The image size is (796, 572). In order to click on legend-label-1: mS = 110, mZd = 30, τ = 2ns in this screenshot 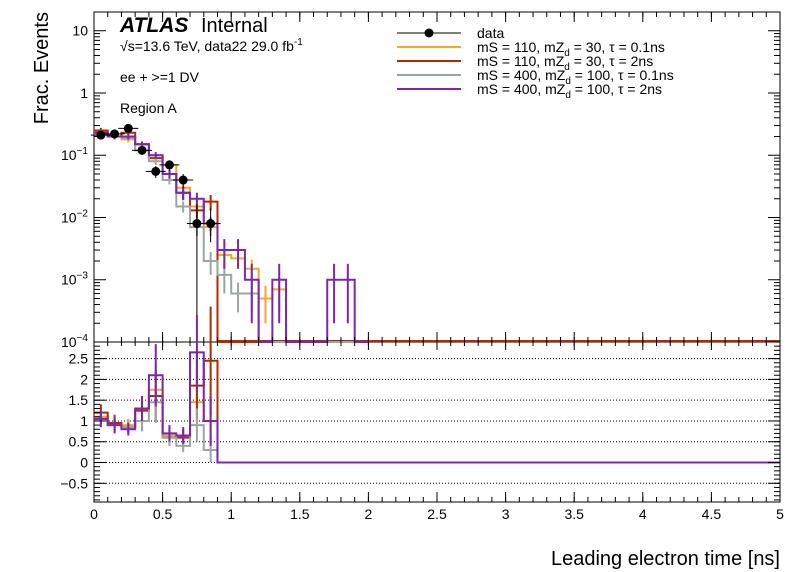, I will do `click(565, 63)`.